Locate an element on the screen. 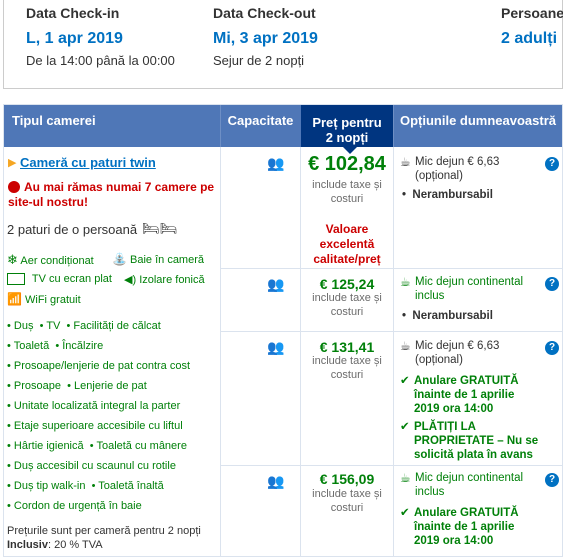 The height and width of the screenshot is (557, 563). checkout-stay: Sejur de 2 nopți is located at coordinates (259, 60).